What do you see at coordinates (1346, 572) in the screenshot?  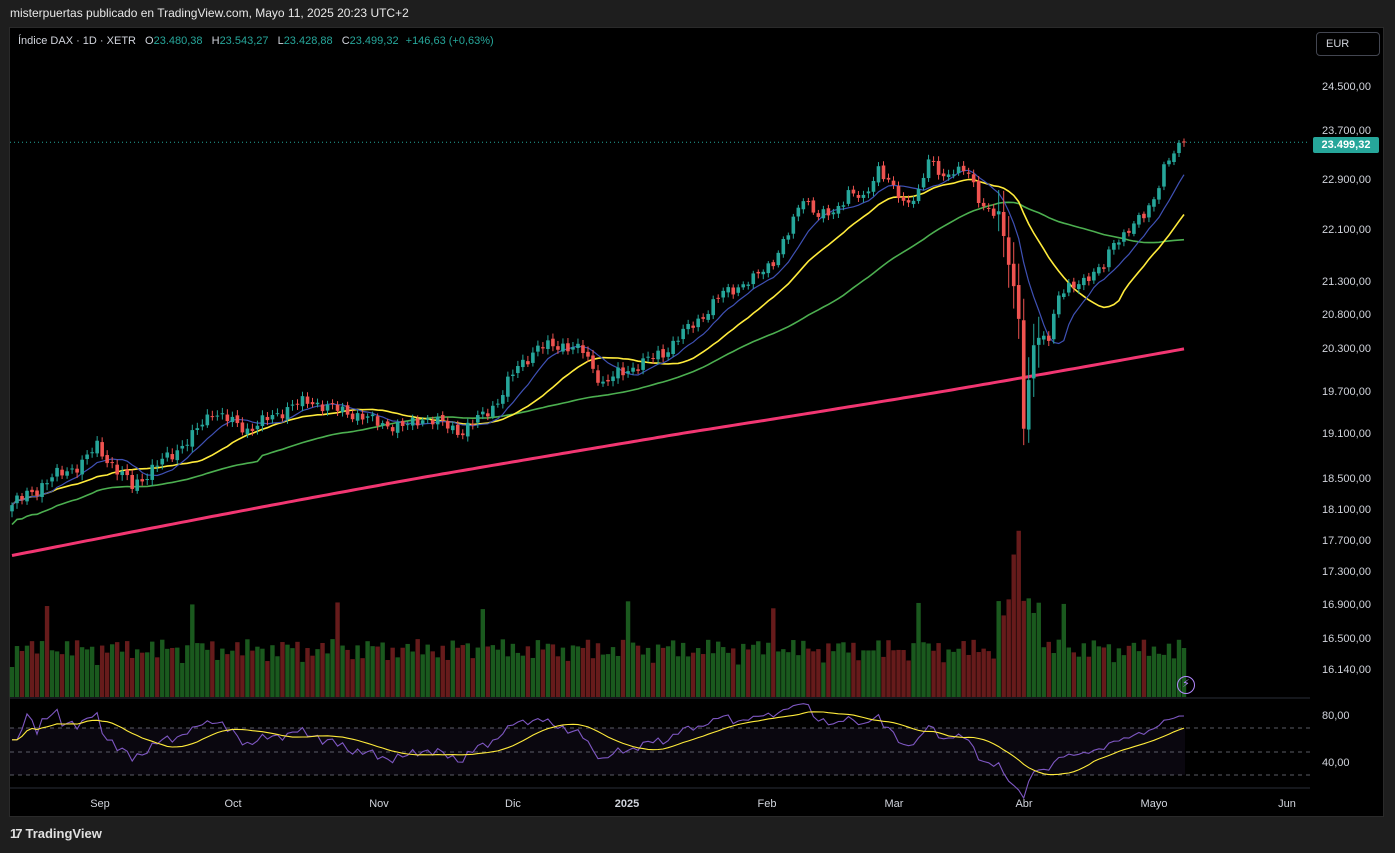 I see `price-axis-label: 17.300,00` at bounding box center [1346, 572].